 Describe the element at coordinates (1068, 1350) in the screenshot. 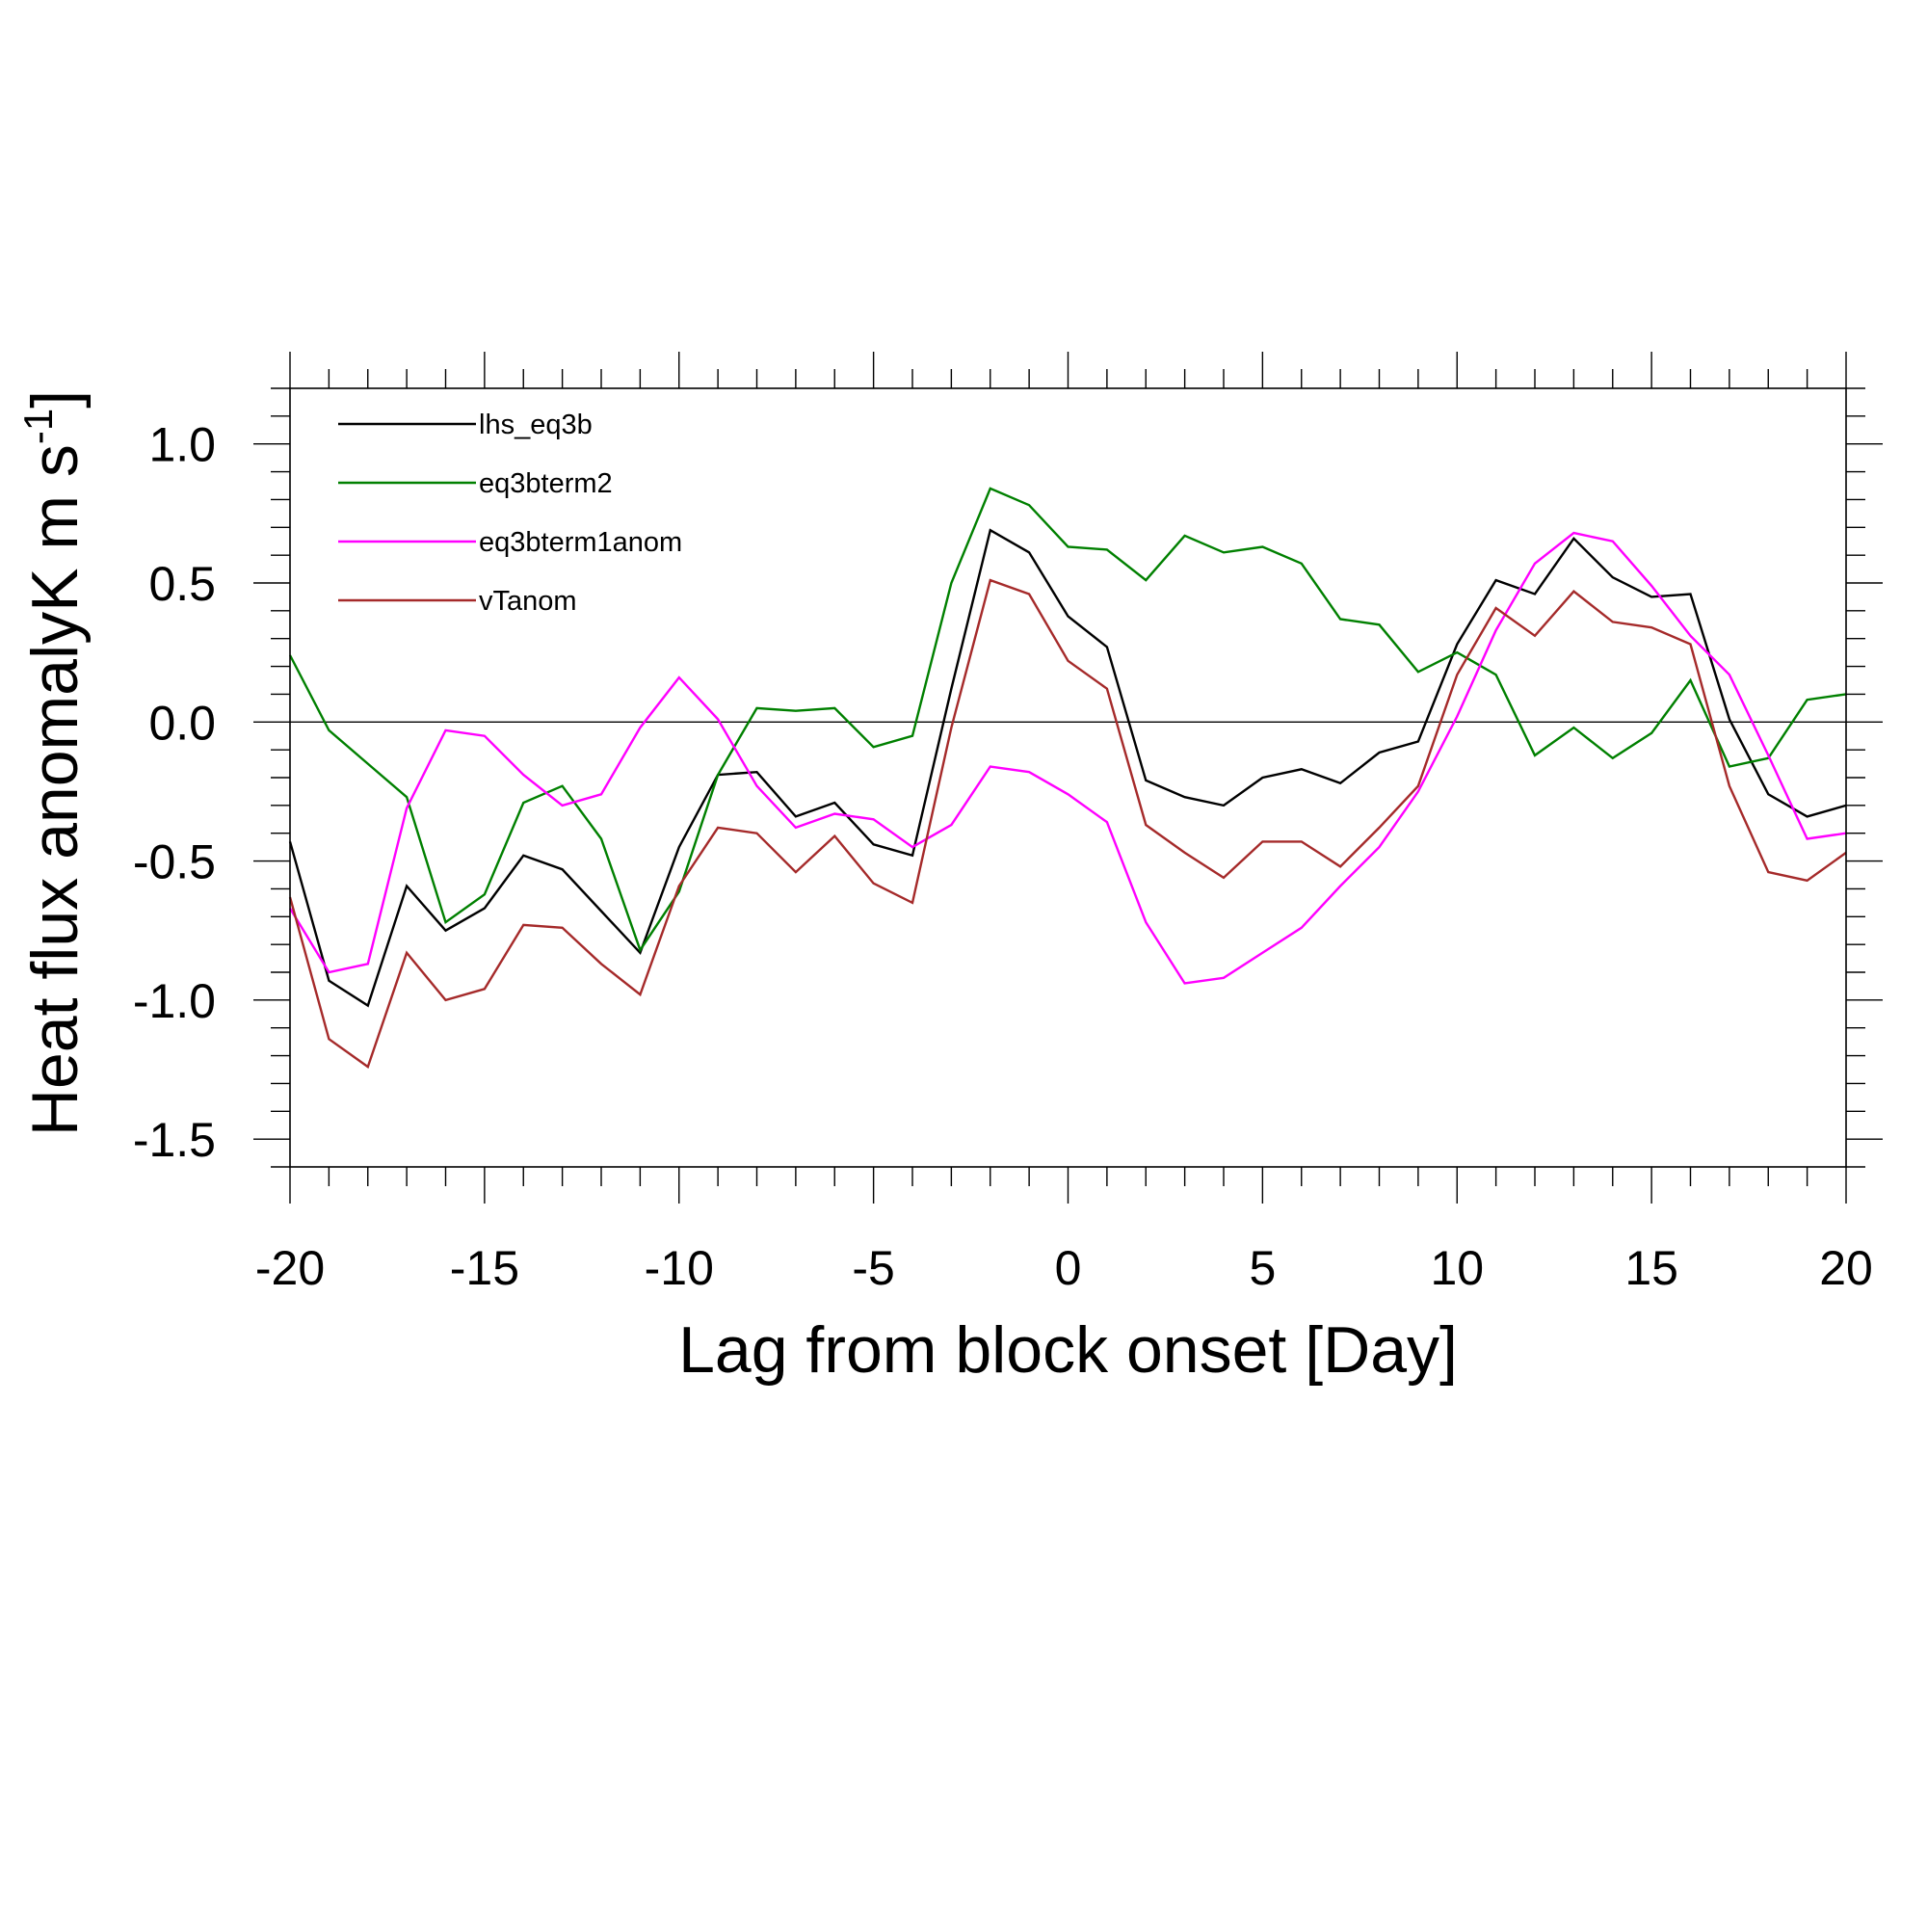

I see `x-axis-title: Lag from block onset [Day]` at that location.